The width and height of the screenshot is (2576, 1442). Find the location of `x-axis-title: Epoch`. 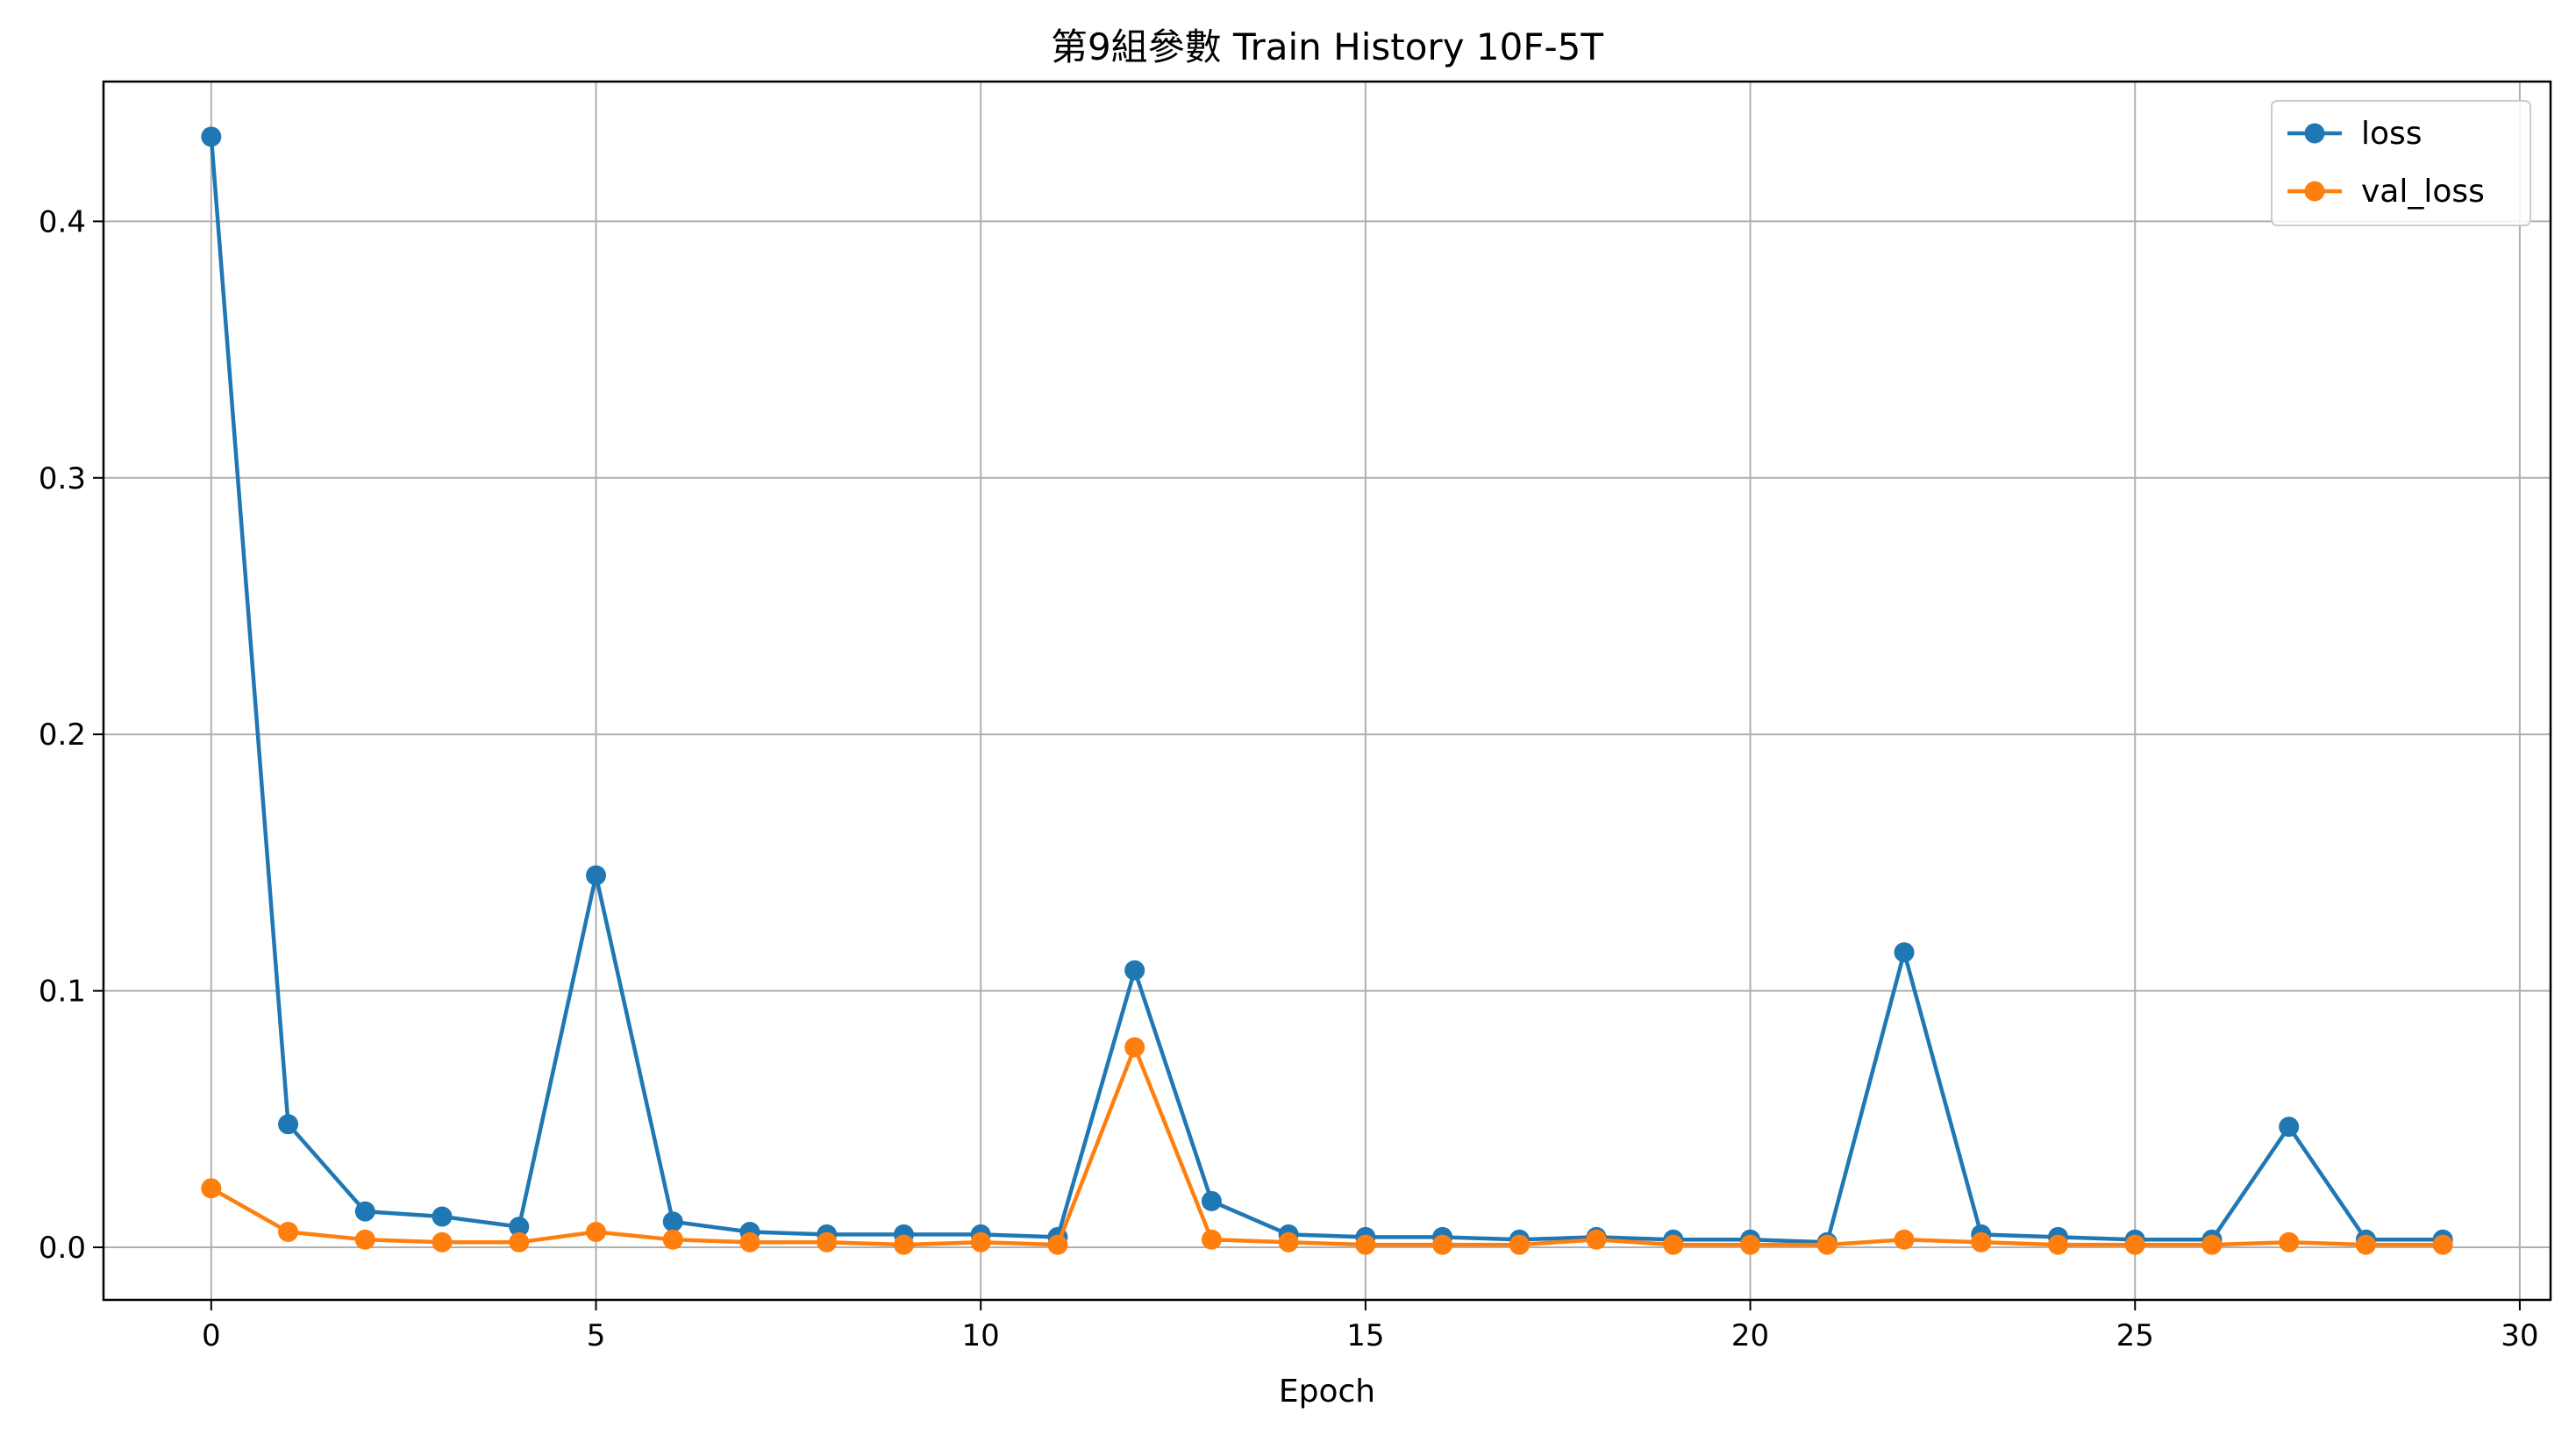

x-axis-title: Epoch is located at coordinates (1327, 1392).